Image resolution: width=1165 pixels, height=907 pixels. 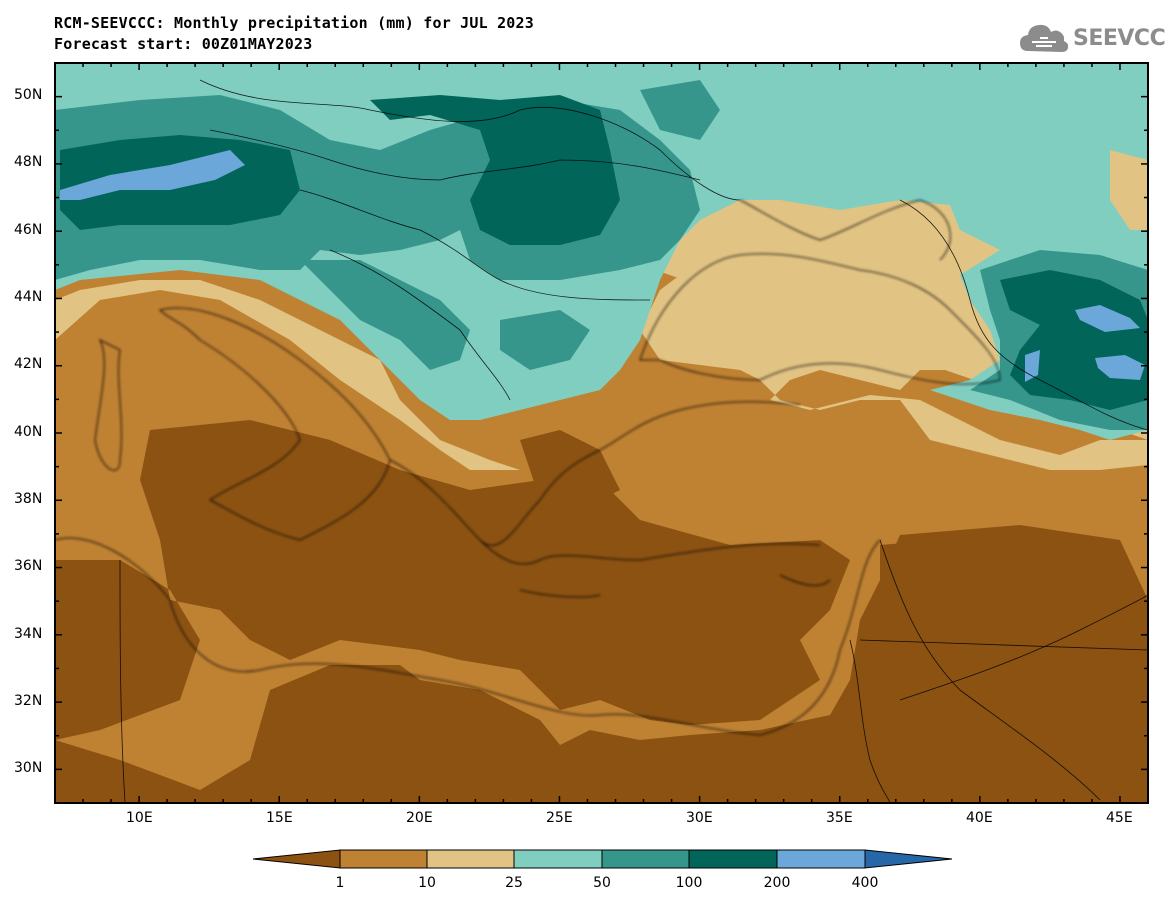 What do you see at coordinates (979, 818) in the screenshot?
I see `lon-label: 40E` at bounding box center [979, 818].